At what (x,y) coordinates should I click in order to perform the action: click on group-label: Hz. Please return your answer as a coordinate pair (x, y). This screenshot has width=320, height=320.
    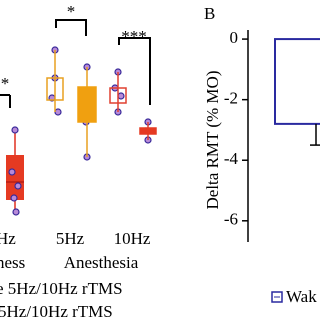
    Looking at the image, I should click on (8, 238).